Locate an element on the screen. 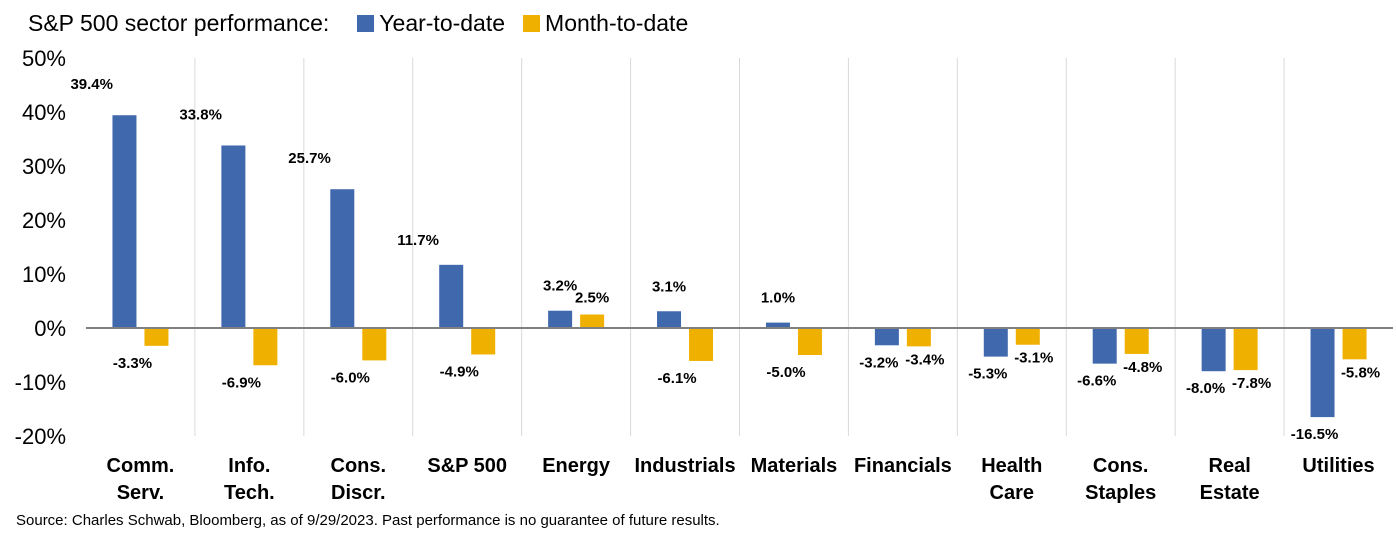 The width and height of the screenshot is (1396, 540). category-label: S&P 500 is located at coordinates (467, 466).